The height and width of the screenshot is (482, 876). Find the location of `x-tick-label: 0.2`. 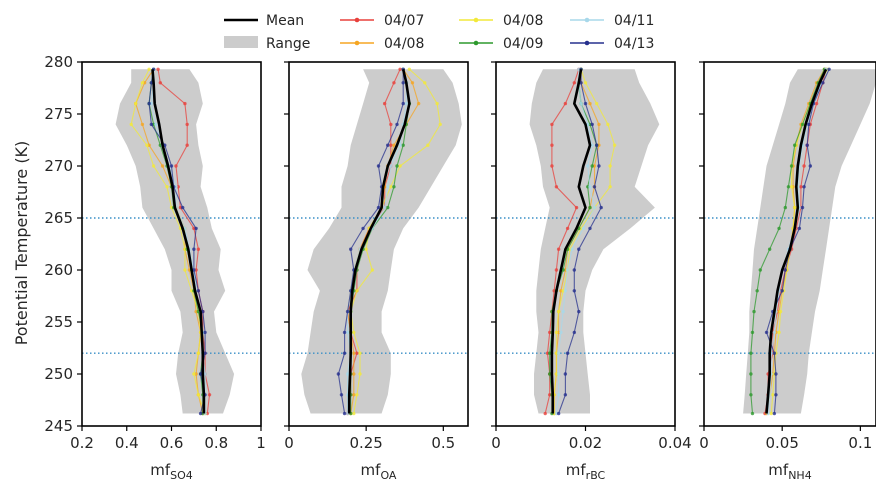

x-tick-label: 0.2 is located at coordinates (82, 443).